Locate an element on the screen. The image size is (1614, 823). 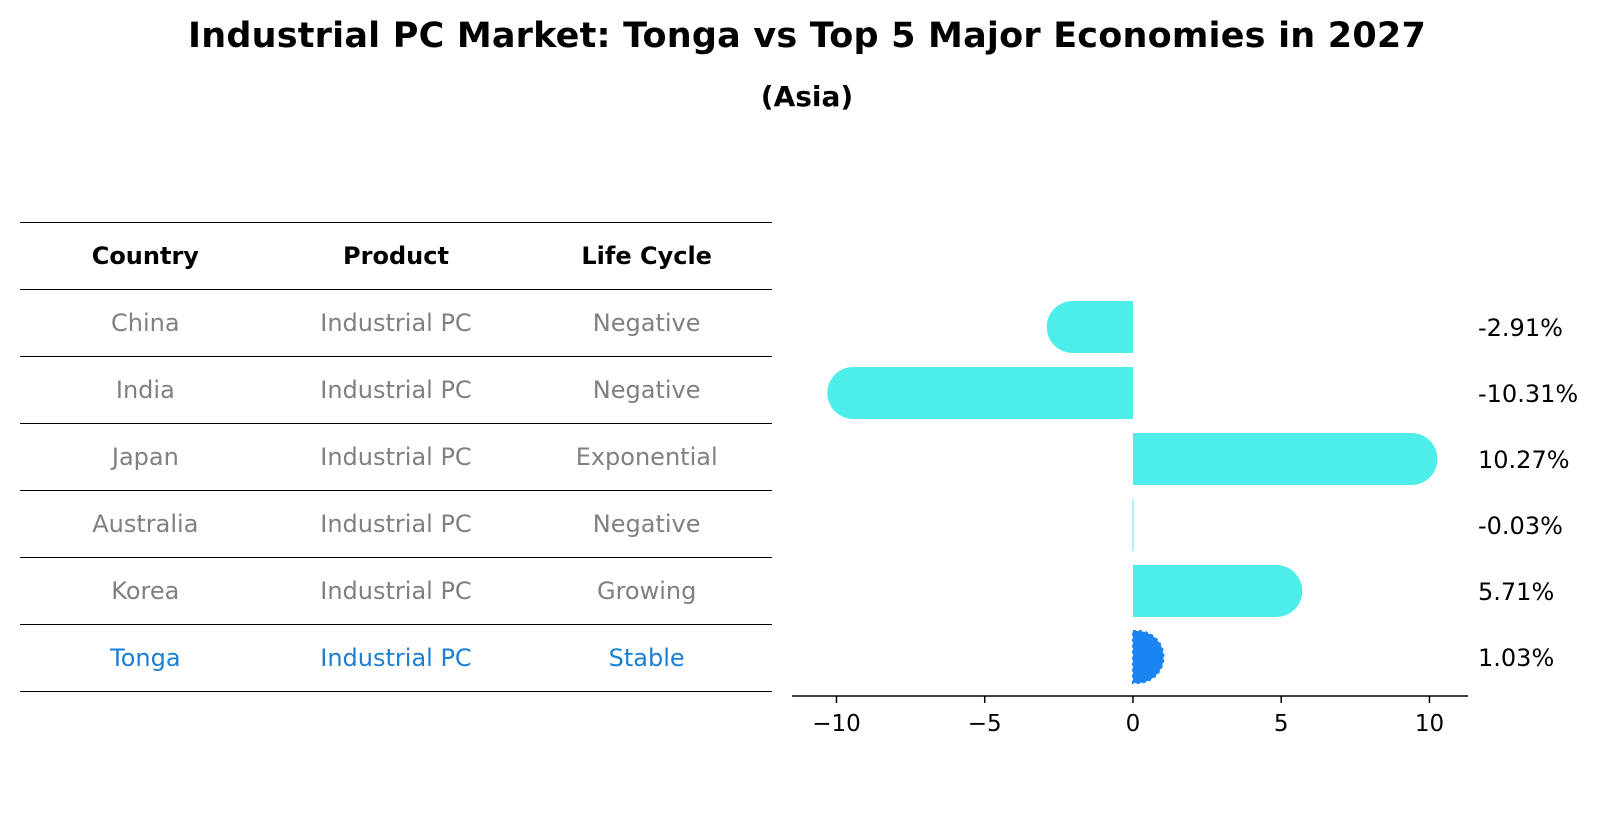
table-row: China Industrial PC Negative is located at coordinates (396, 323).